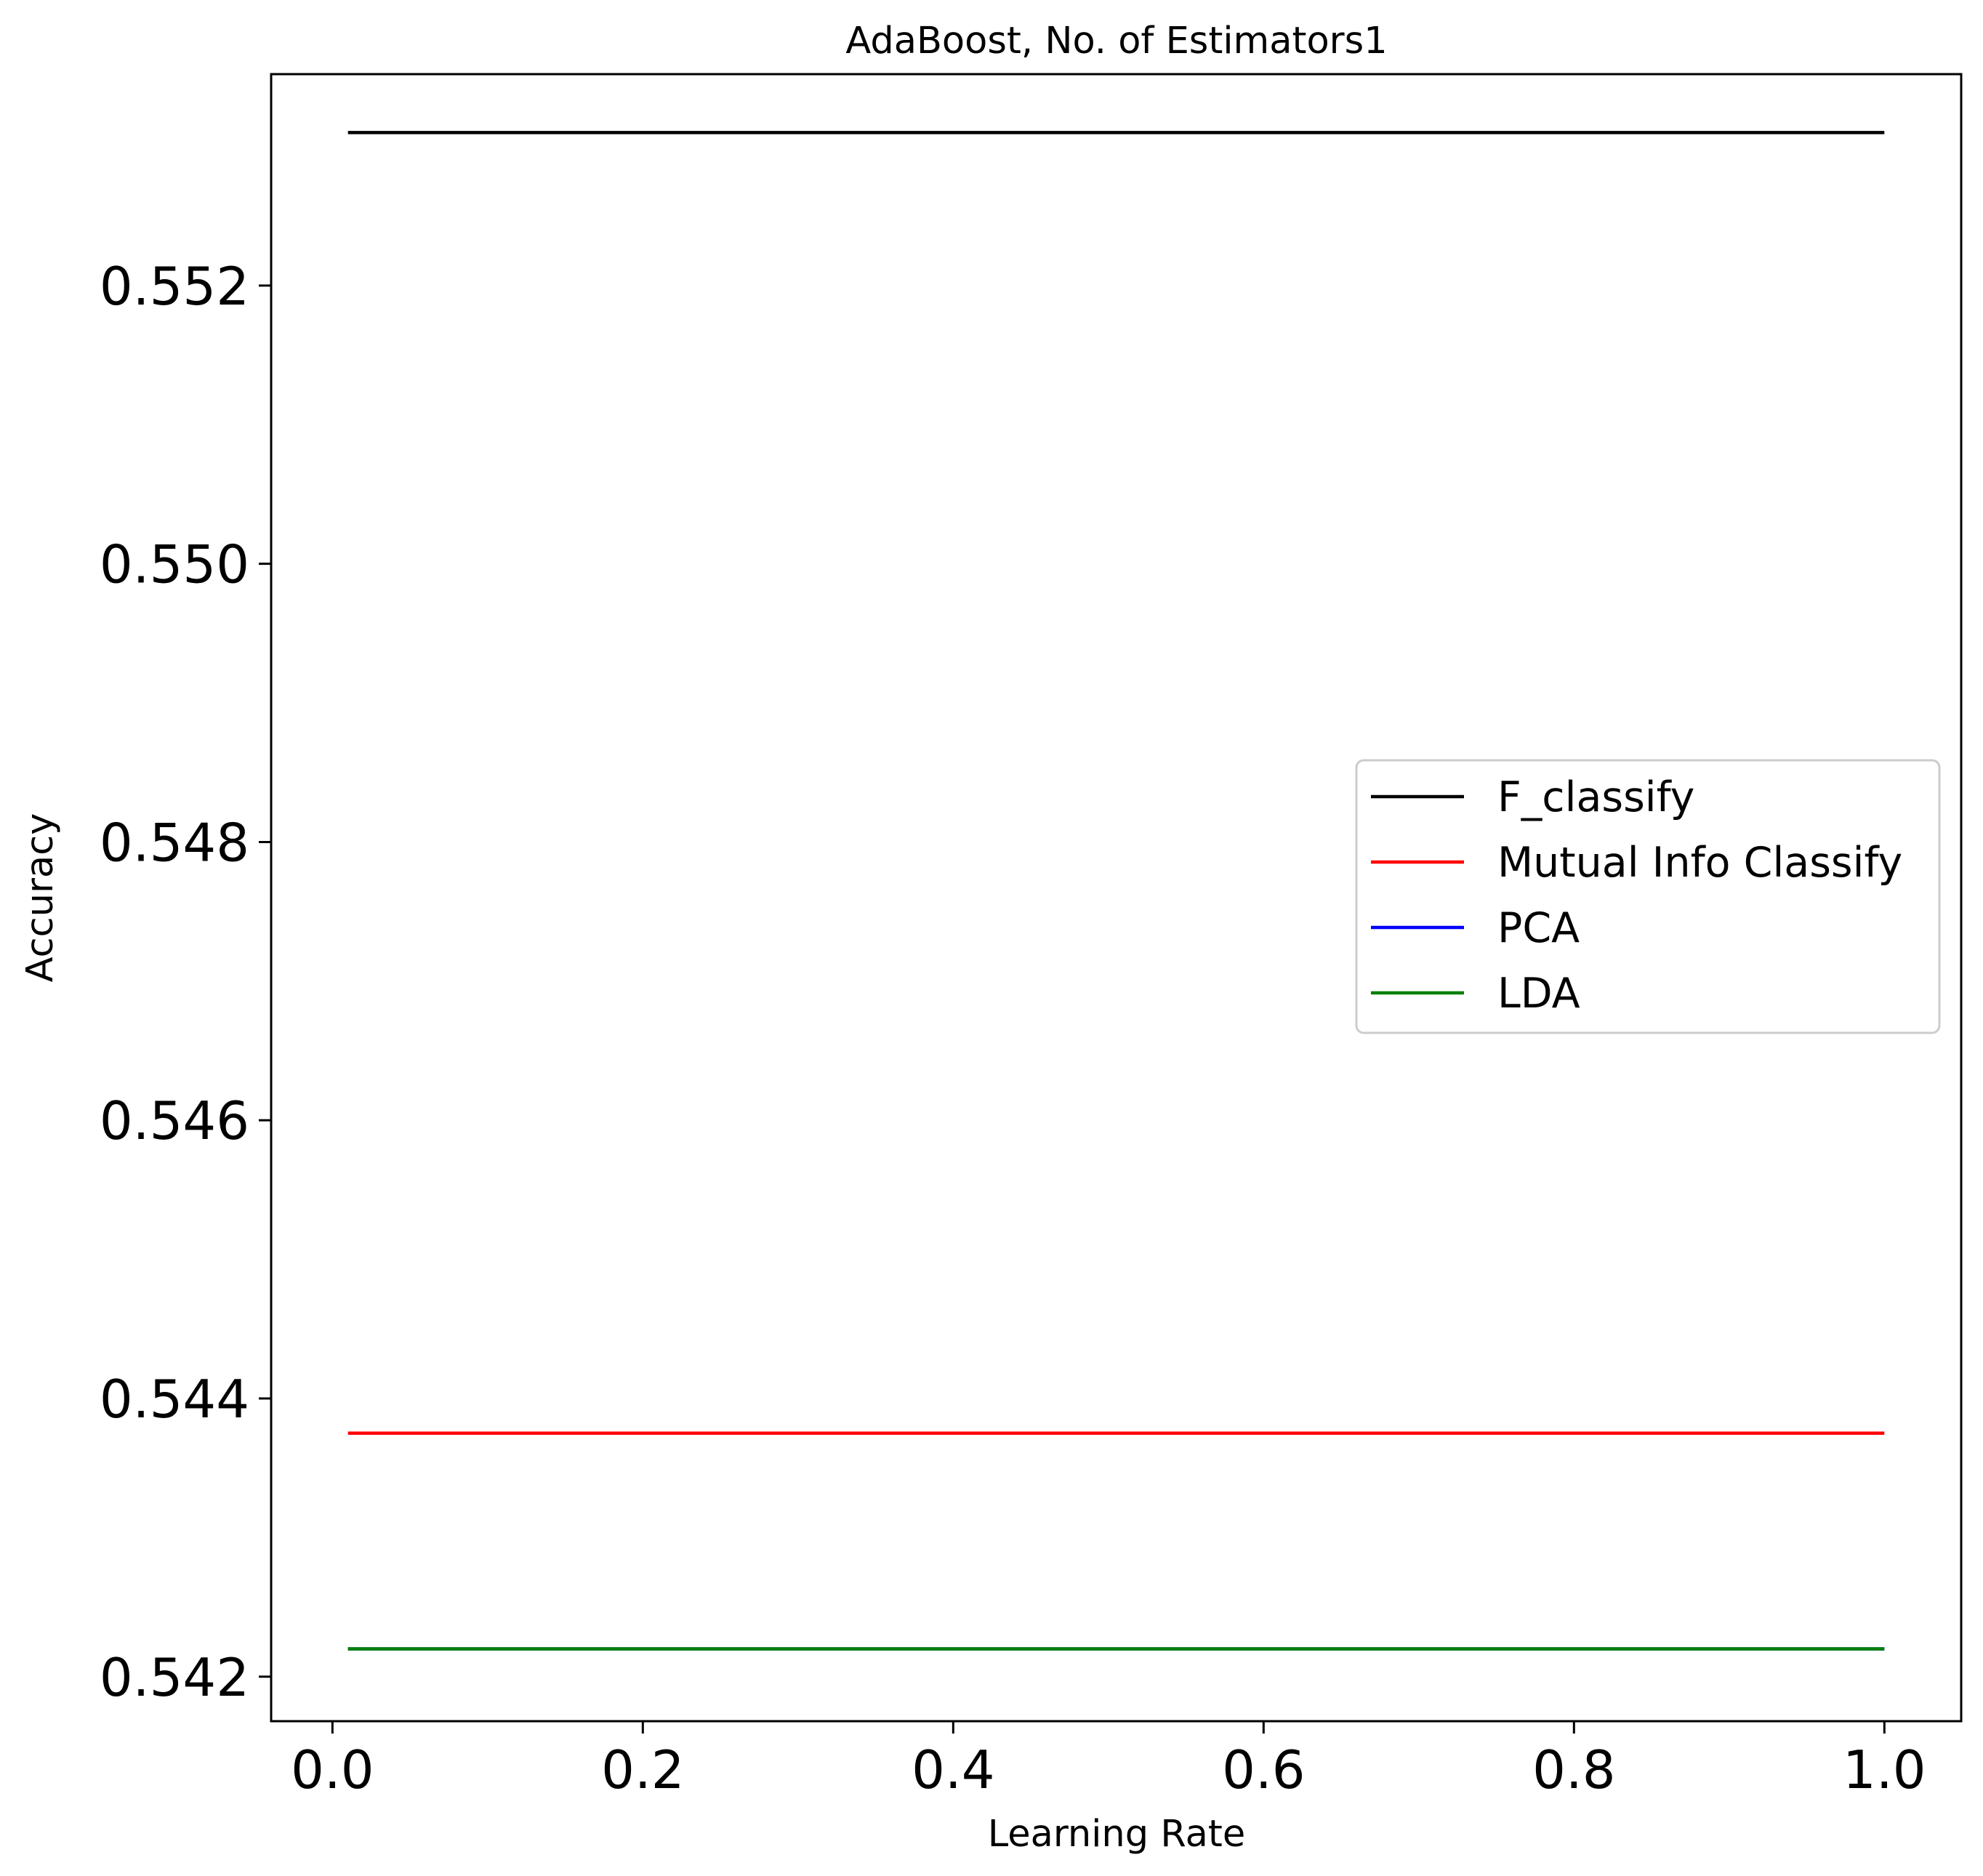 This screenshot has width=1983, height=1876. What do you see at coordinates (1108, 1760) in the screenshot?
I see `x-axis: 0.0 0.2 0.4 0.6 0.8 1.0` at bounding box center [1108, 1760].